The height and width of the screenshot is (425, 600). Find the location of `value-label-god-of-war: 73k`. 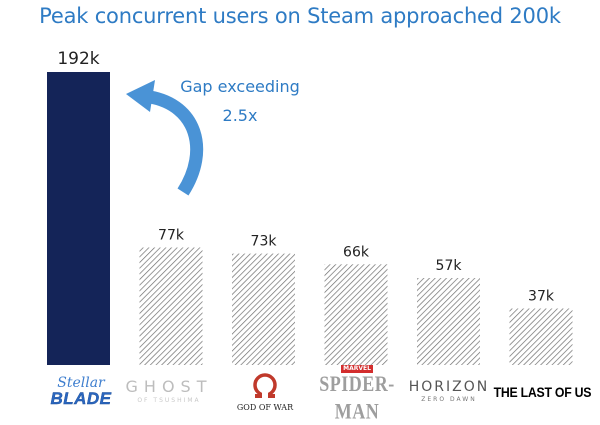

value-label-god-of-war: 73k is located at coordinates (264, 242).